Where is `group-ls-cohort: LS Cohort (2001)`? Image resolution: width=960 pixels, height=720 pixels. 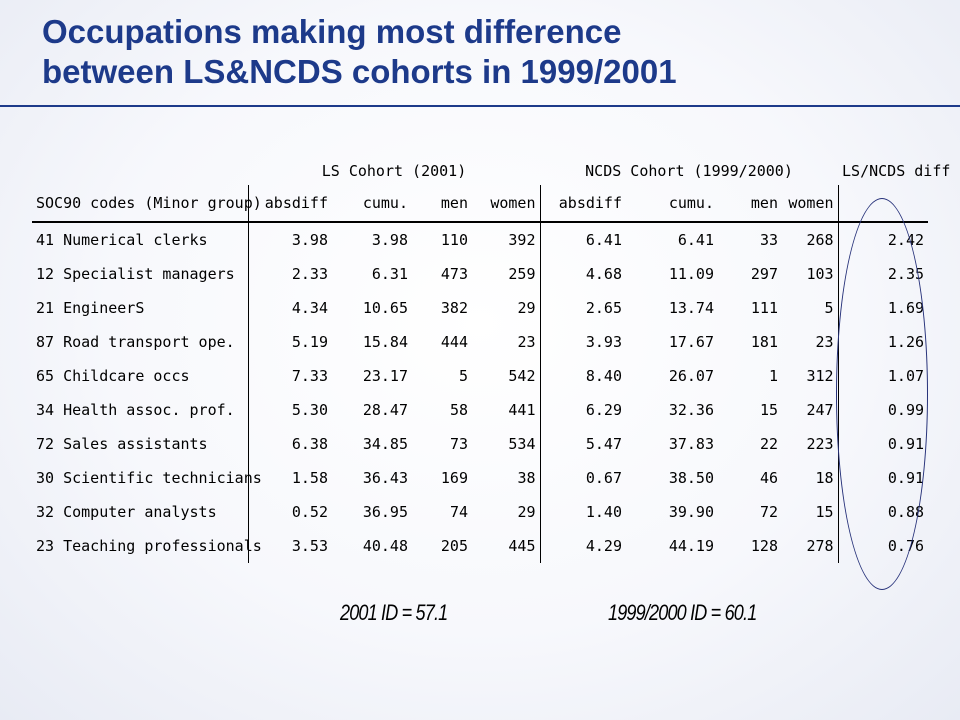
group-ls-cohort: LS Cohort (2001) is located at coordinates (394, 171).